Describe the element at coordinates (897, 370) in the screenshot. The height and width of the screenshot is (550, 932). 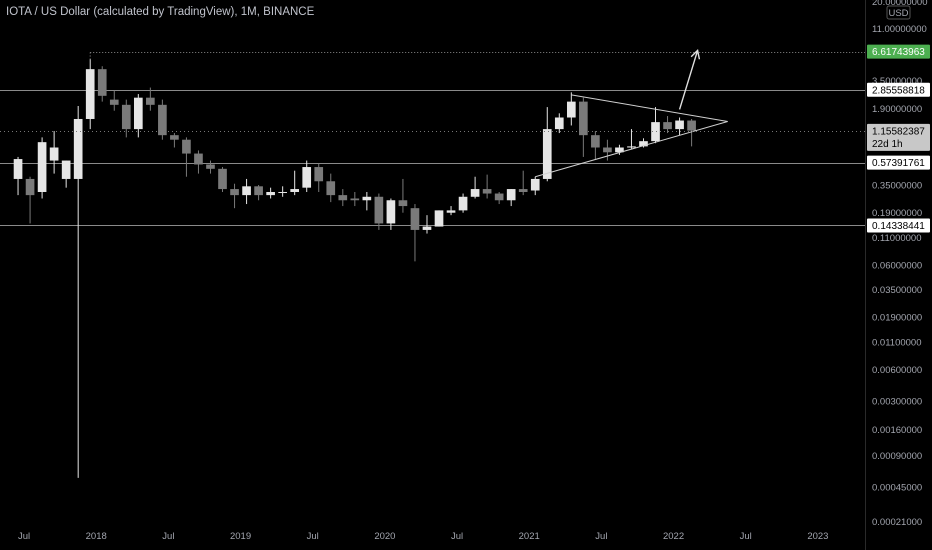
I see `y-tick-label: 0.00600000` at that location.